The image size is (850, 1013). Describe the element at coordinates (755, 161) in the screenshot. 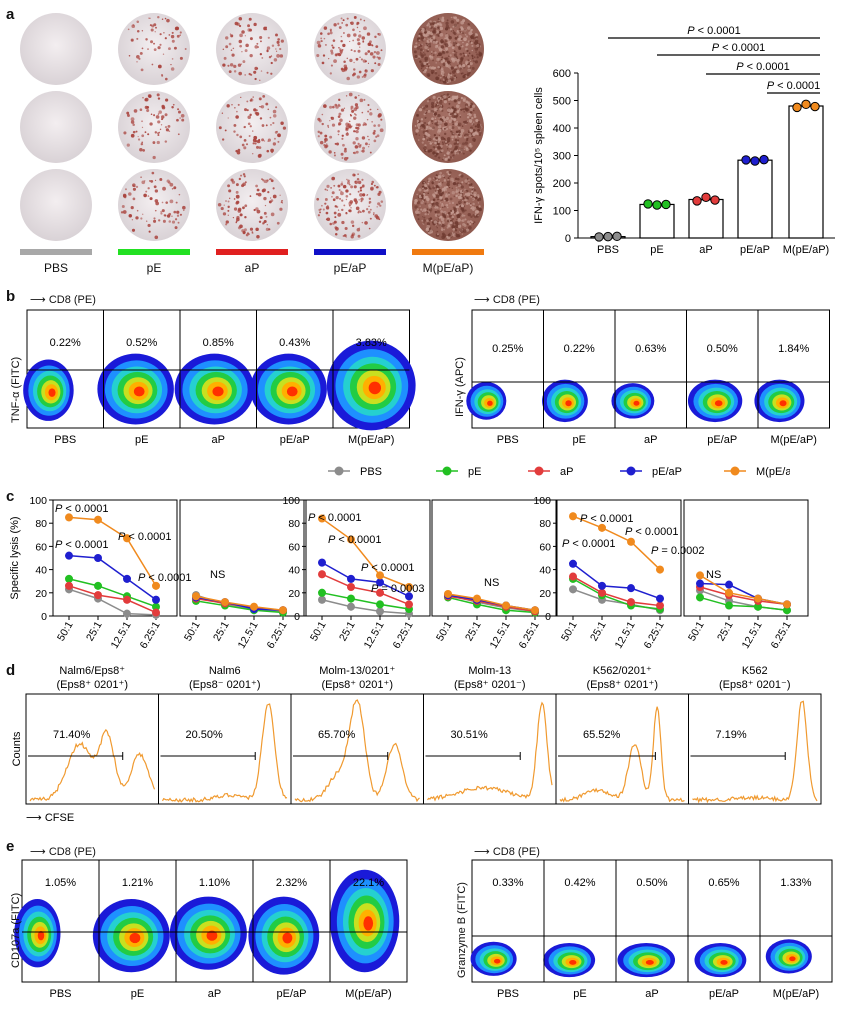

I see `bar-point-pe-ap` at that location.